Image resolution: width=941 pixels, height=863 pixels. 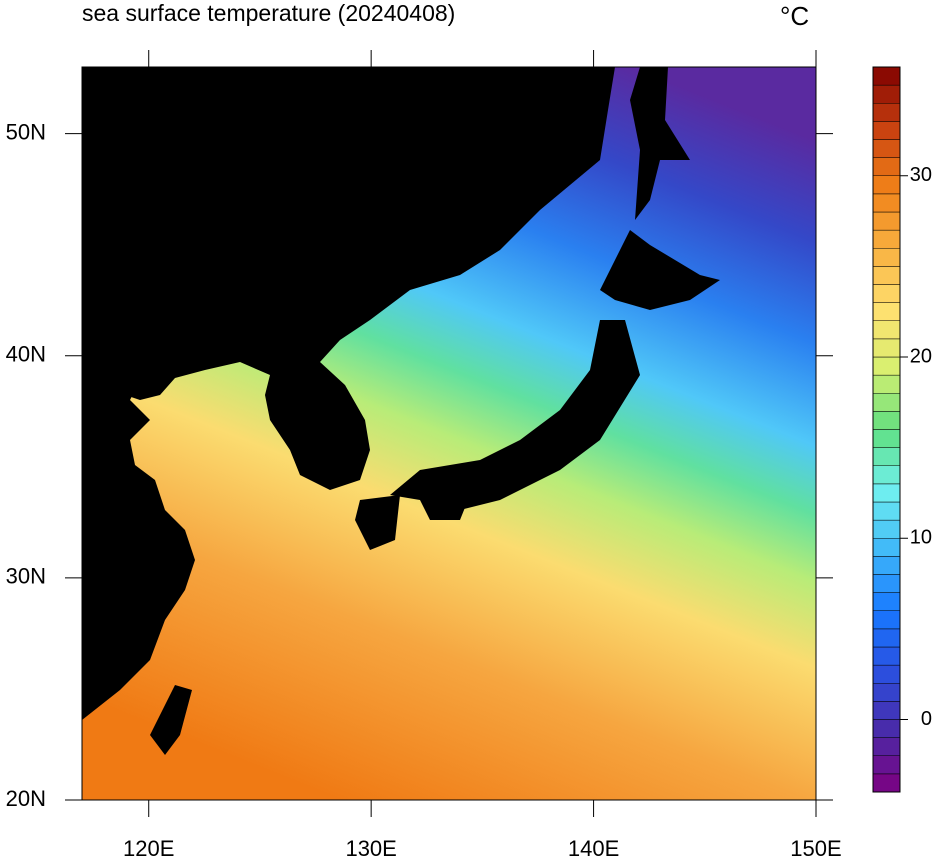 I want to click on y-tick-label: 50N, so click(x=26, y=131).